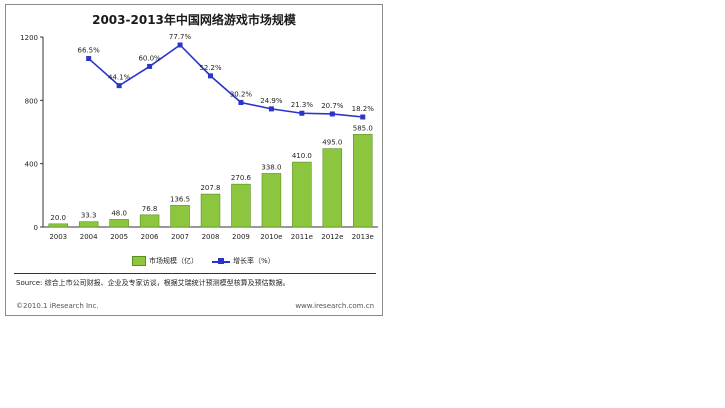  What do you see at coordinates (57, 306) in the screenshot?
I see `copyright: ©2010.1 iResearch Inc.` at bounding box center [57, 306].